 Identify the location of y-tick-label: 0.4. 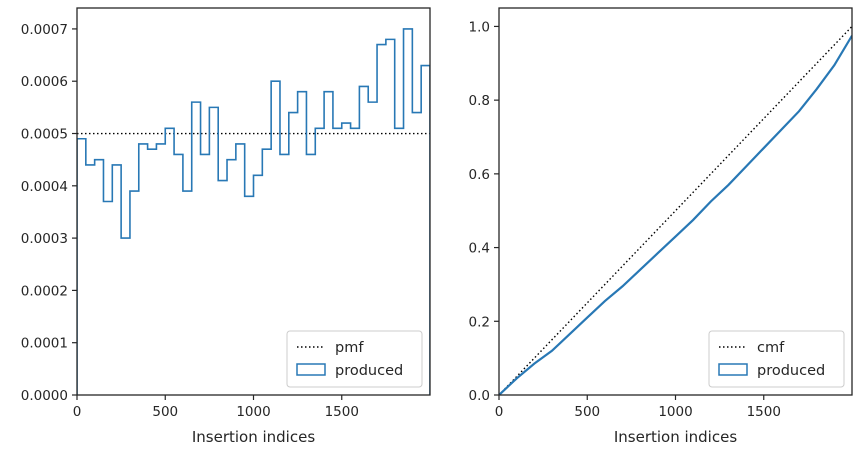
(479, 249).